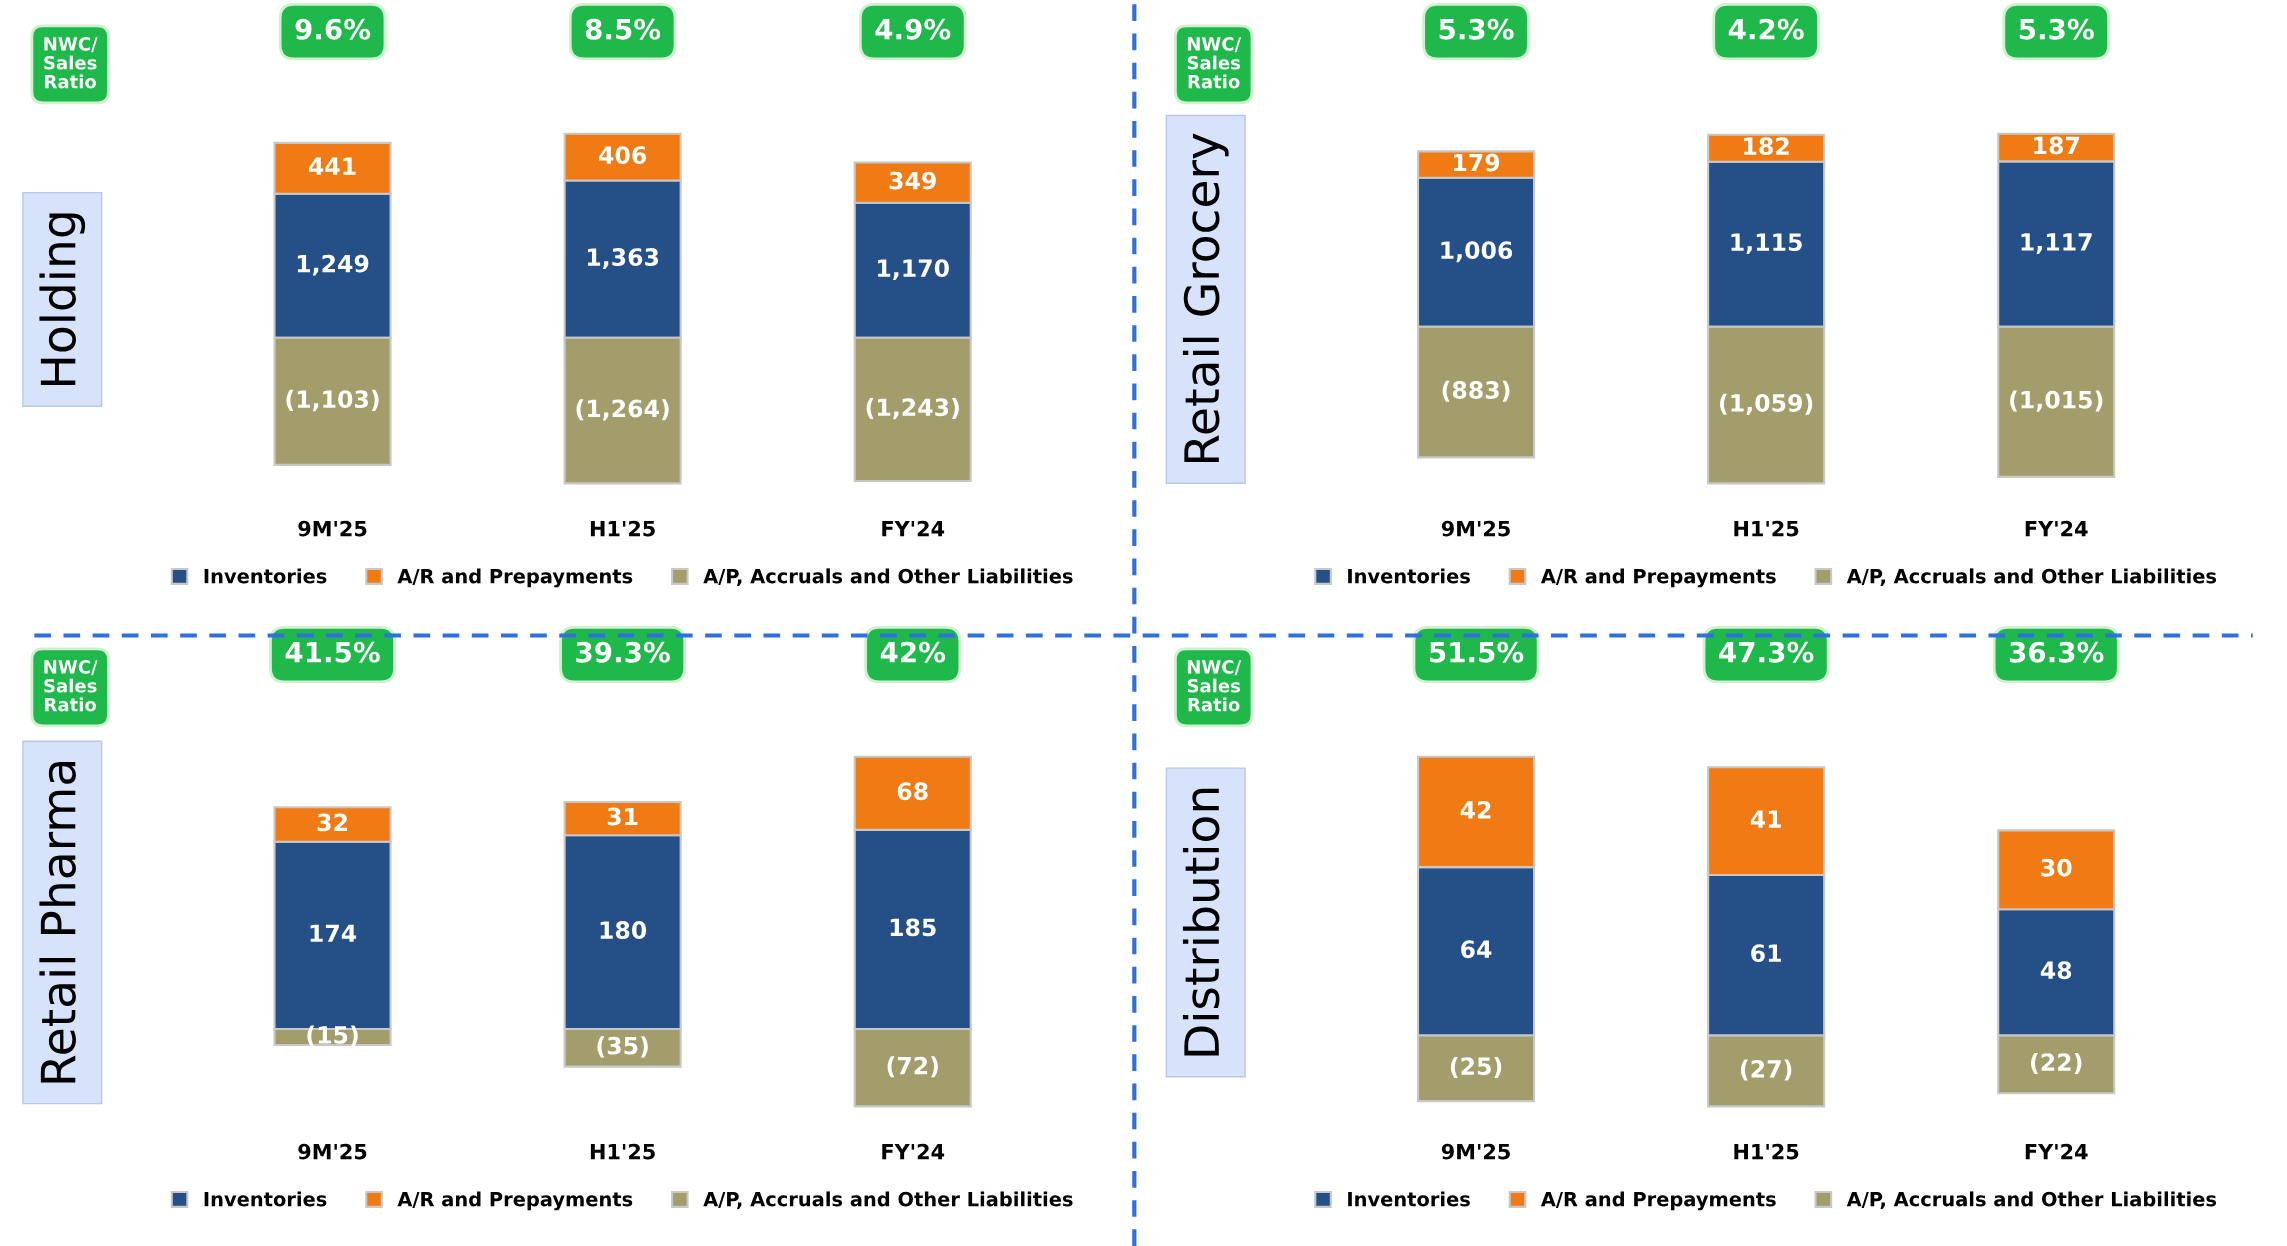  What do you see at coordinates (912, 408) in the screenshot?
I see `data-label: (1,243)` at bounding box center [912, 408].